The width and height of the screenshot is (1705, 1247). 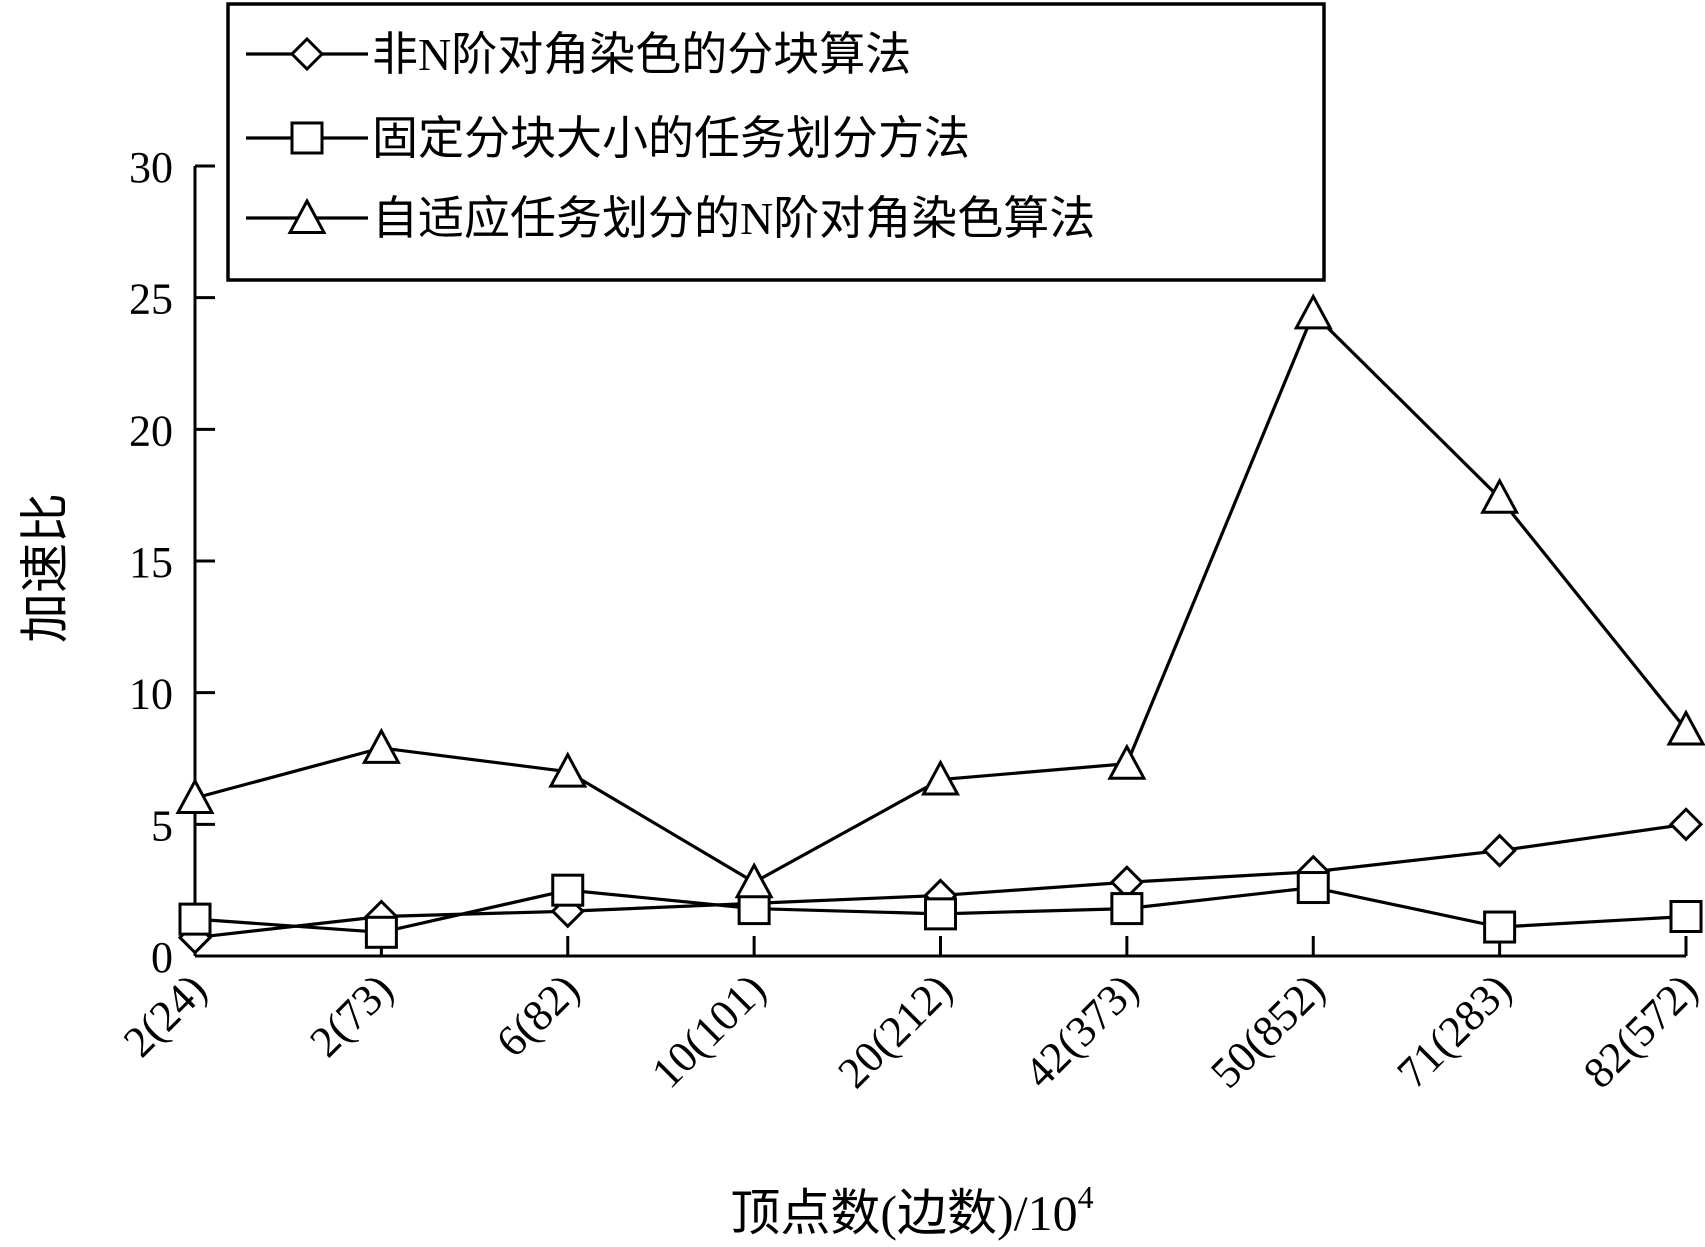 What do you see at coordinates (641, 54) in the screenshot?
I see `legend-label: 非N阶对角染色的分块算法` at bounding box center [641, 54].